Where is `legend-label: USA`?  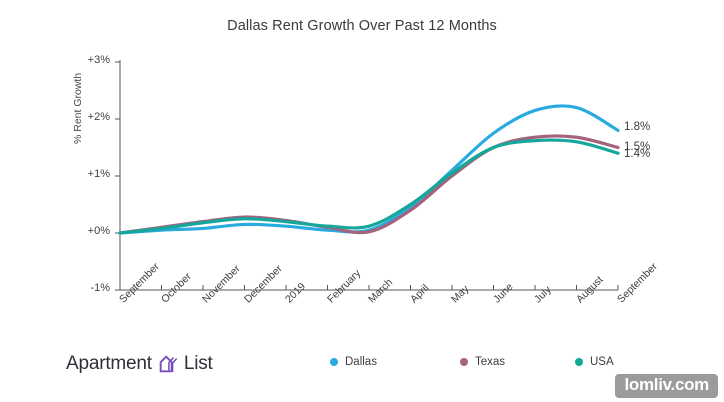 legend-label: USA is located at coordinates (602, 362).